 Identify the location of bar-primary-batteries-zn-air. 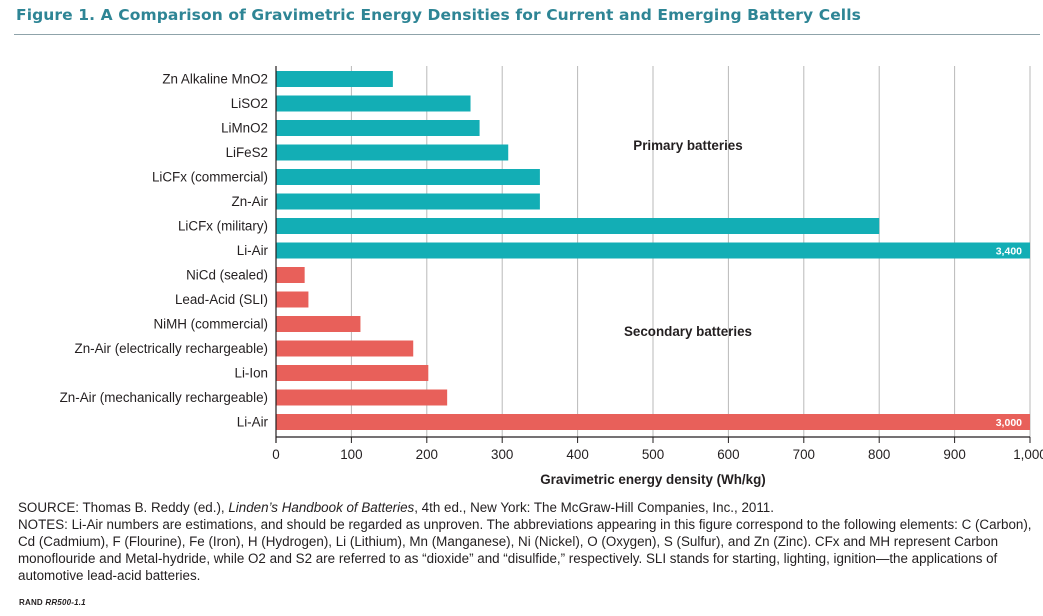
(408, 201).